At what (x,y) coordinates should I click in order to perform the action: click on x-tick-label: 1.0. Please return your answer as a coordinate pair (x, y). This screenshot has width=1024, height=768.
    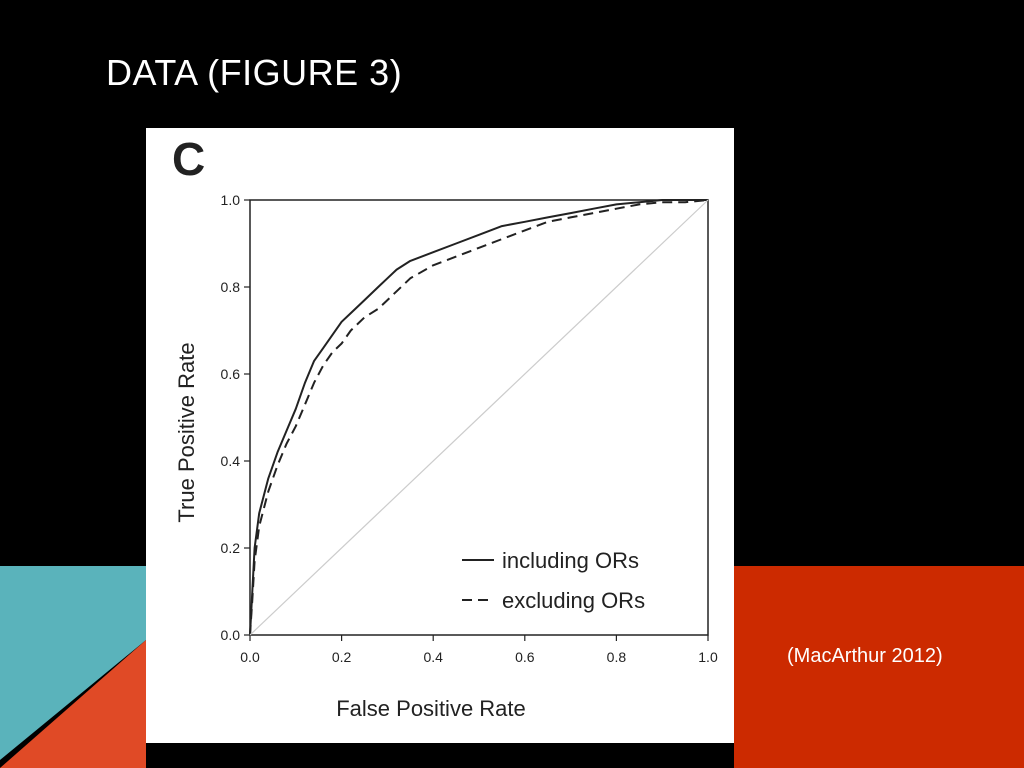
    Looking at the image, I should click on (708, 657).